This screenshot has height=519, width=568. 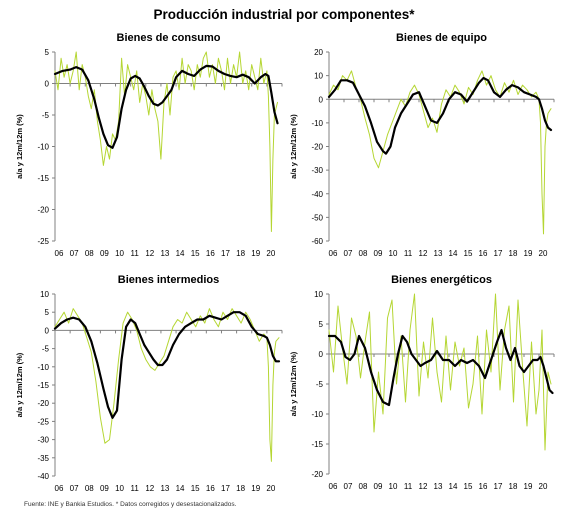 What do you see at coordinates (169, 38) in the screenshot?
I see `chart-title: Bienes de consumo` at bounding box center [169, 38].